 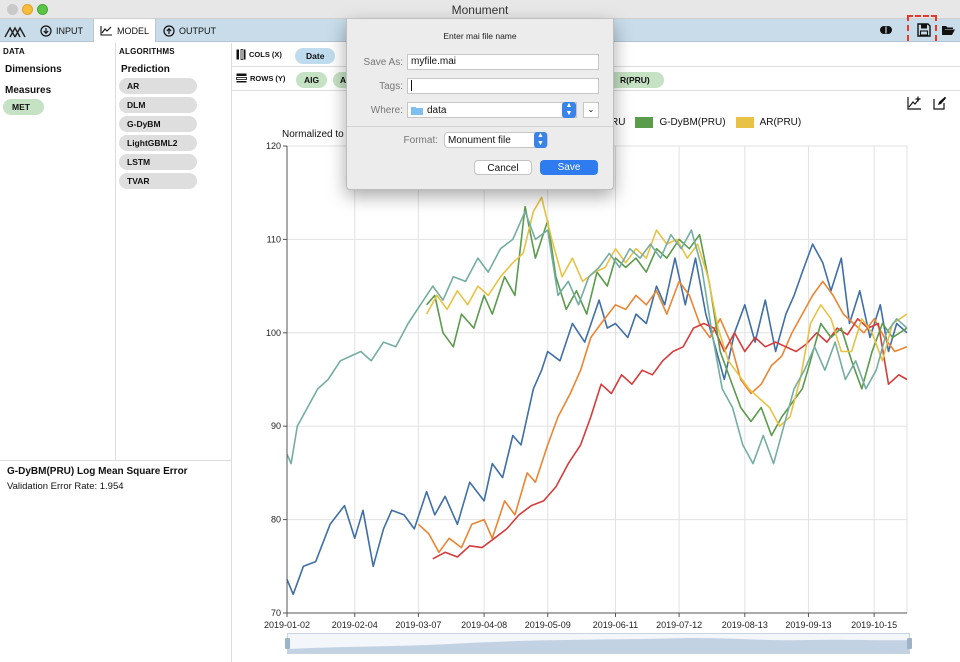 What do you see at coordinates (548, 625) in the screenshot?
I see `x-tick-label: 2019-05-09` at bounding box center [548, 625].